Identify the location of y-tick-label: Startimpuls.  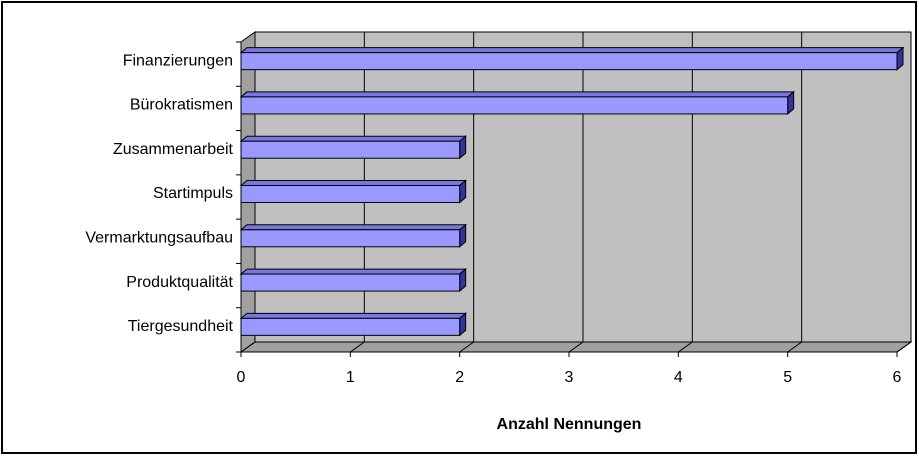
(193, 193).